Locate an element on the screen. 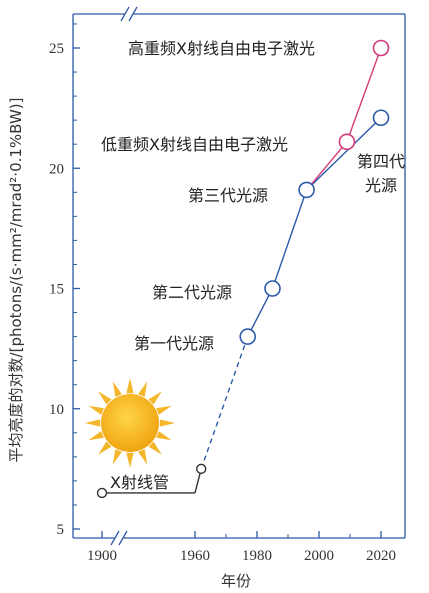 The height and width of the screenshot is (593, 429). label-low-rep-fel: 低重频X射线自由电子激光 is located at coordinates (194, 144).